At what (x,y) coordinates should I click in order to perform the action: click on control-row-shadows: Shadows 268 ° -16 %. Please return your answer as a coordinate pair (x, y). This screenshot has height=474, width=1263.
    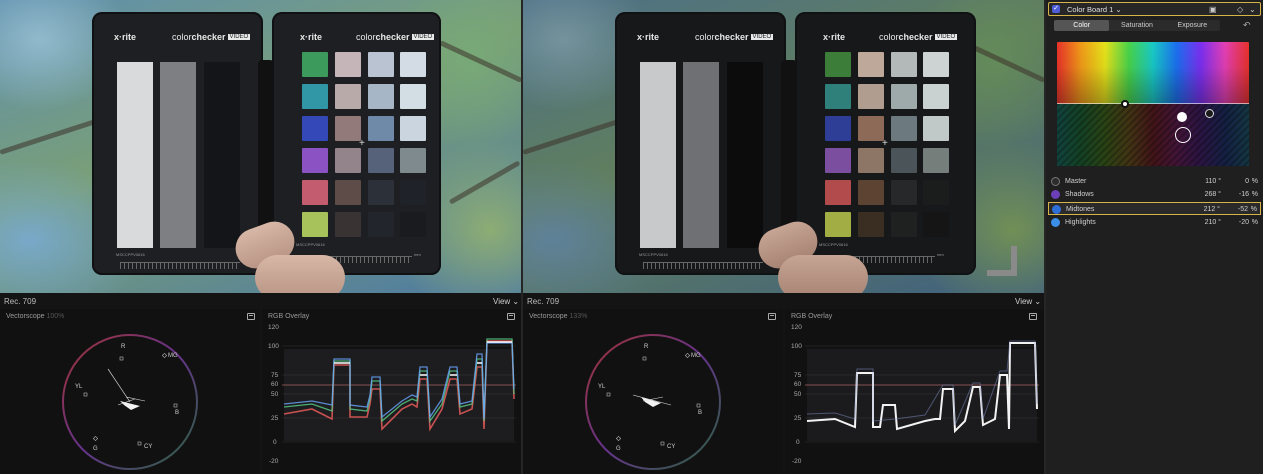
    Looking at the image, I should click on (1154, 194).